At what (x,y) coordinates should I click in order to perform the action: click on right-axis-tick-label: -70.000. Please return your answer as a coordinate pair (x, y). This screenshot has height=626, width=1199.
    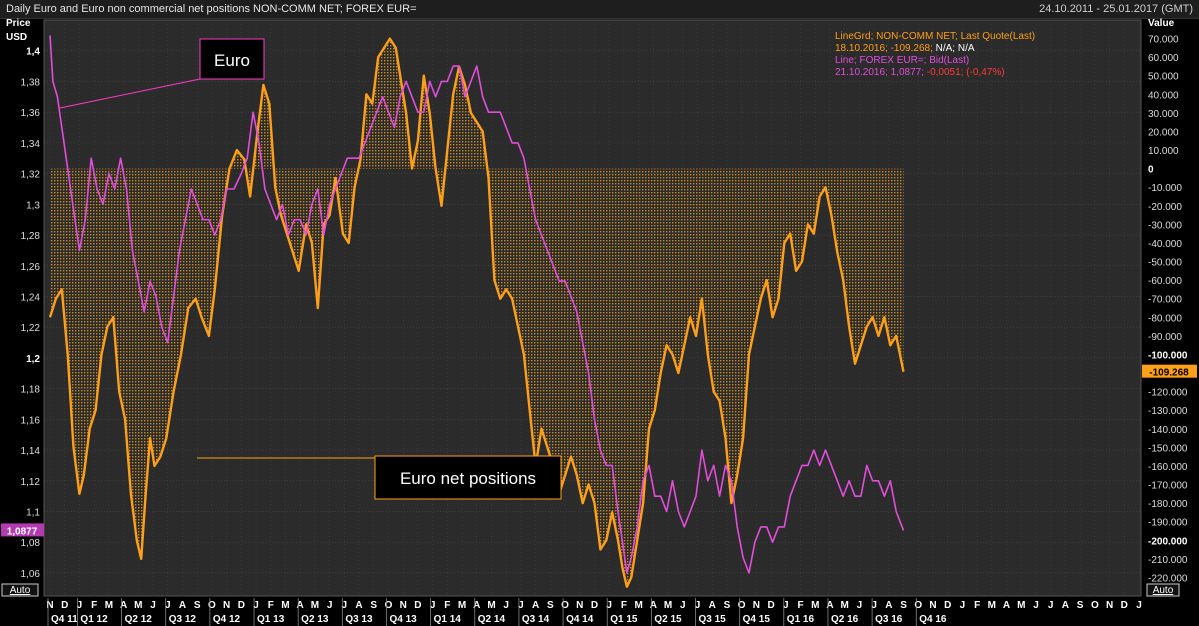
    Looking at the image, I should click on (1165, 300).